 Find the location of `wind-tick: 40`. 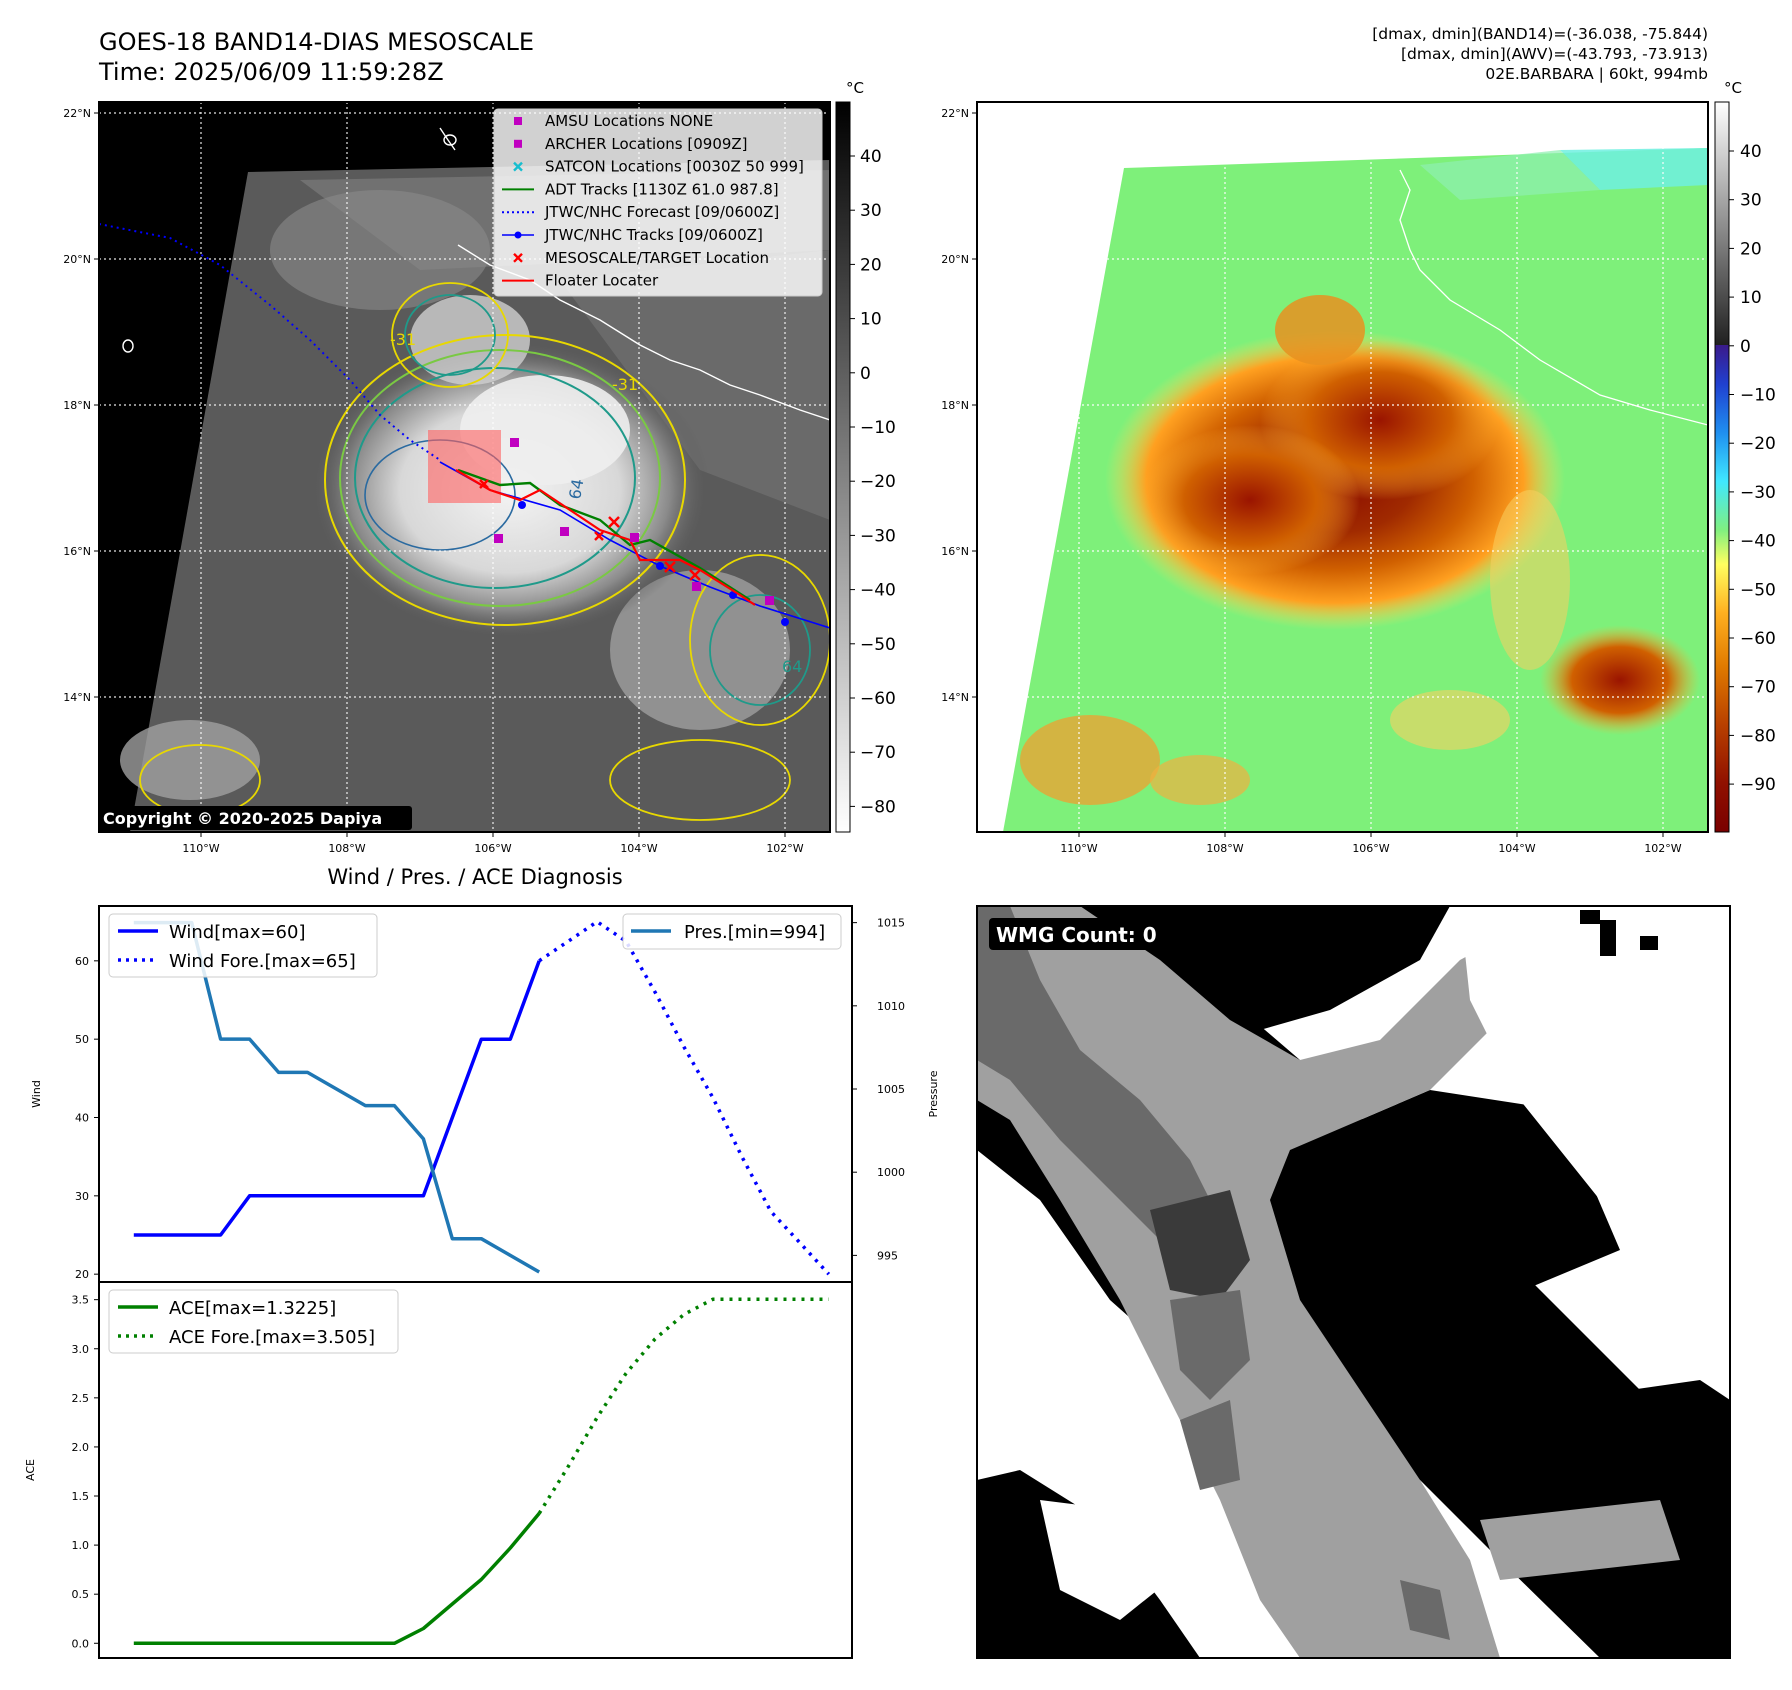

wind-tick: 40 is located at coordinates (82, 1118).